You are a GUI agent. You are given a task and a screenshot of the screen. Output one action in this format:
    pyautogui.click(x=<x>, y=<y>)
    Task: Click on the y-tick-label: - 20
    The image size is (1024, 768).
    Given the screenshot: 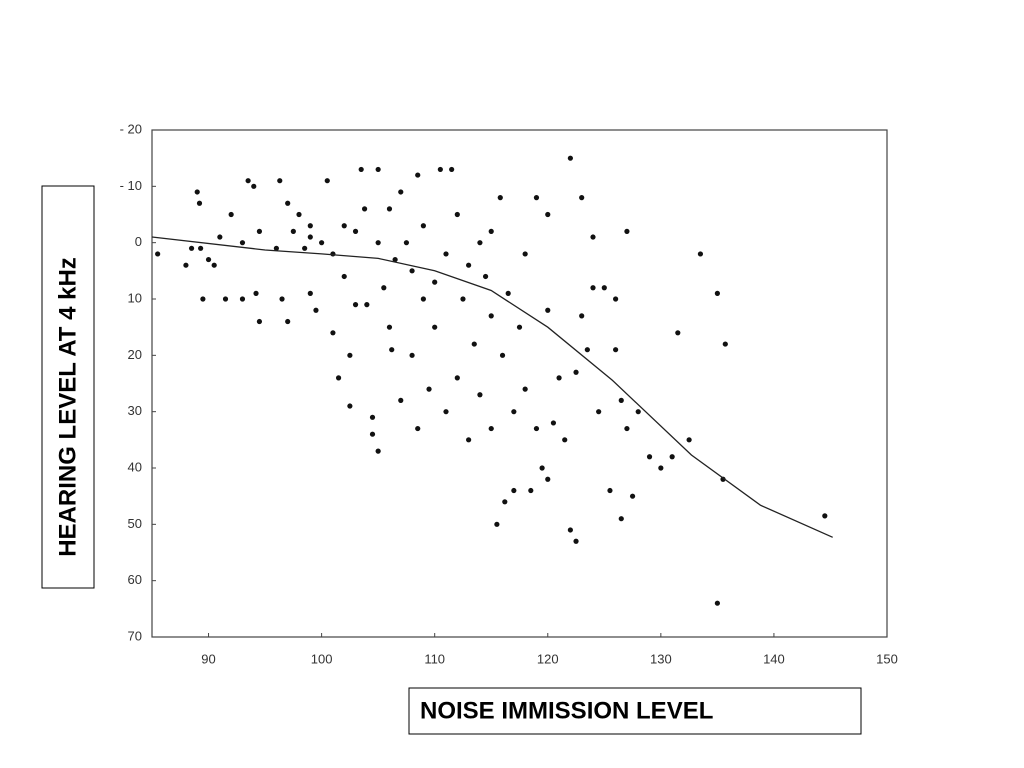 What is the action you would take?
    pyautogui.click(x=131, y=128)
    